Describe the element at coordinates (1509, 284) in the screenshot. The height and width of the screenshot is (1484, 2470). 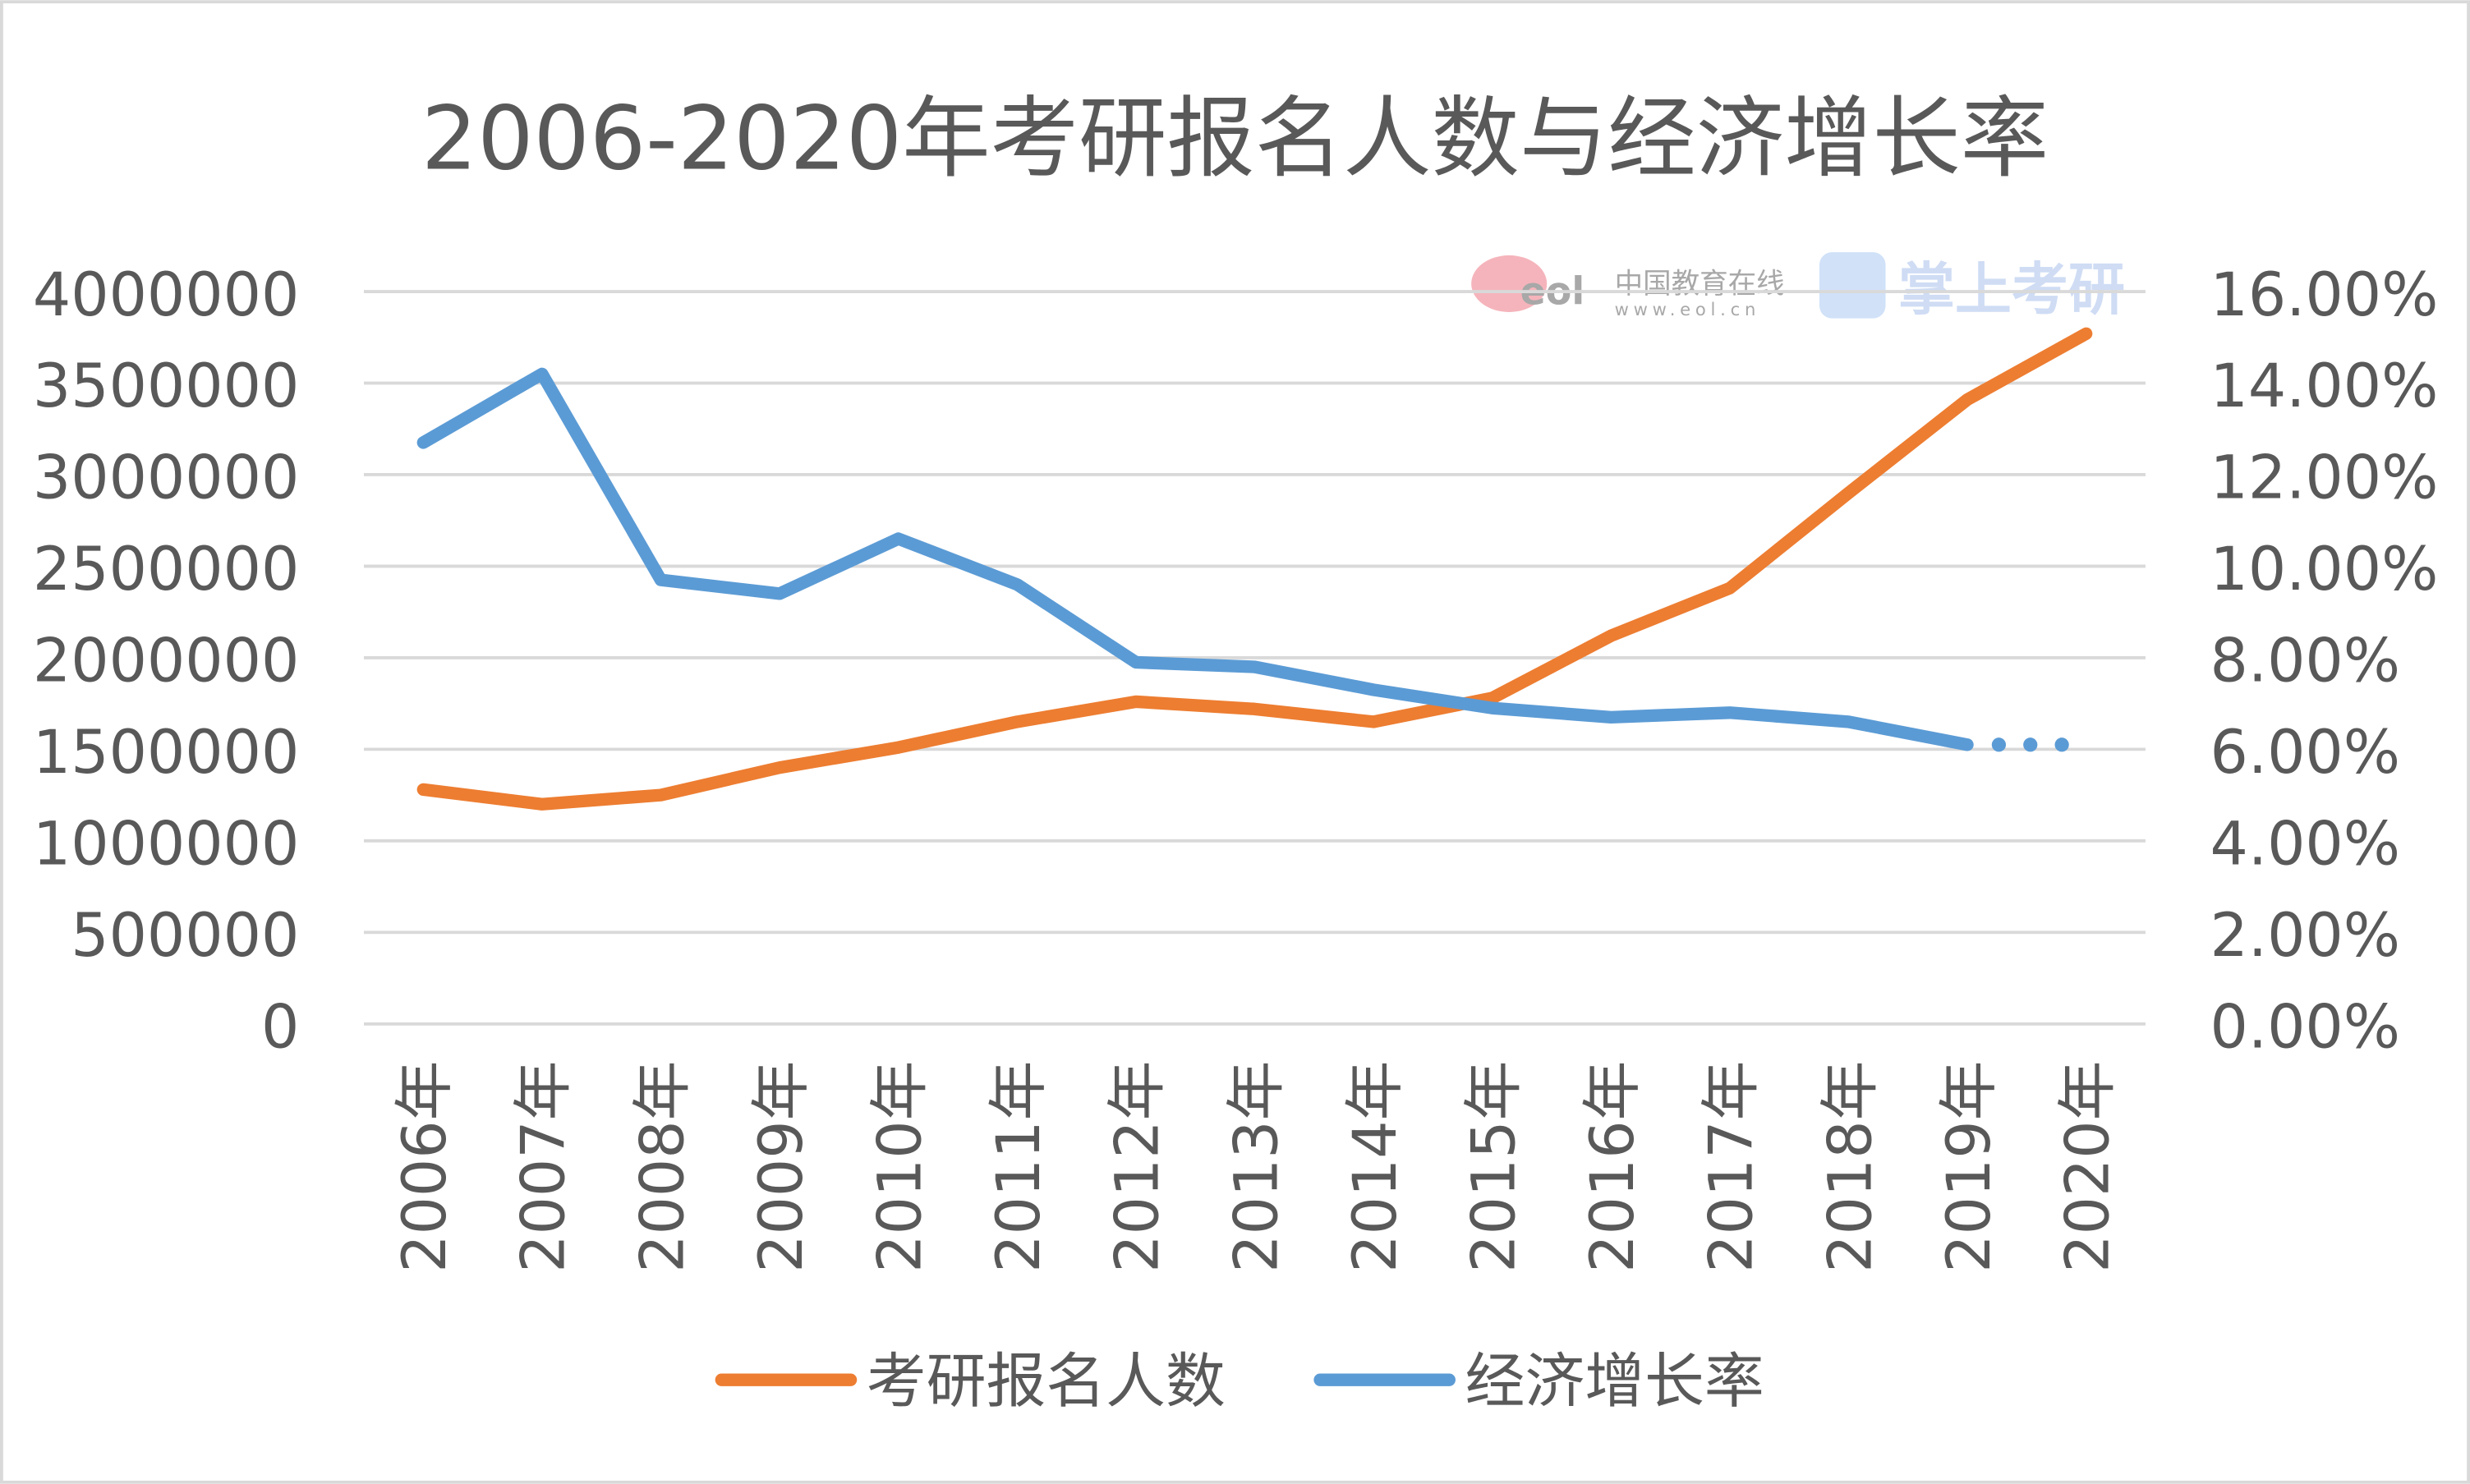
I see `eol-logo` at that location.